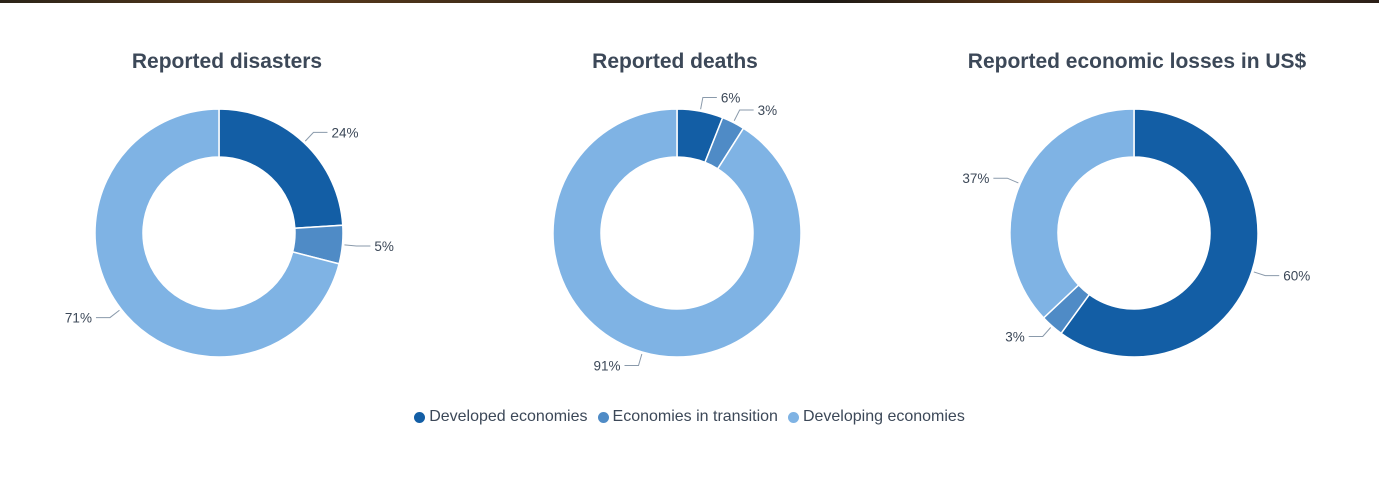  What do you see at coordinates (107, 314) in the screenshot?
I see `leader-line-disasters-developing` at bounding box center [107, 314].